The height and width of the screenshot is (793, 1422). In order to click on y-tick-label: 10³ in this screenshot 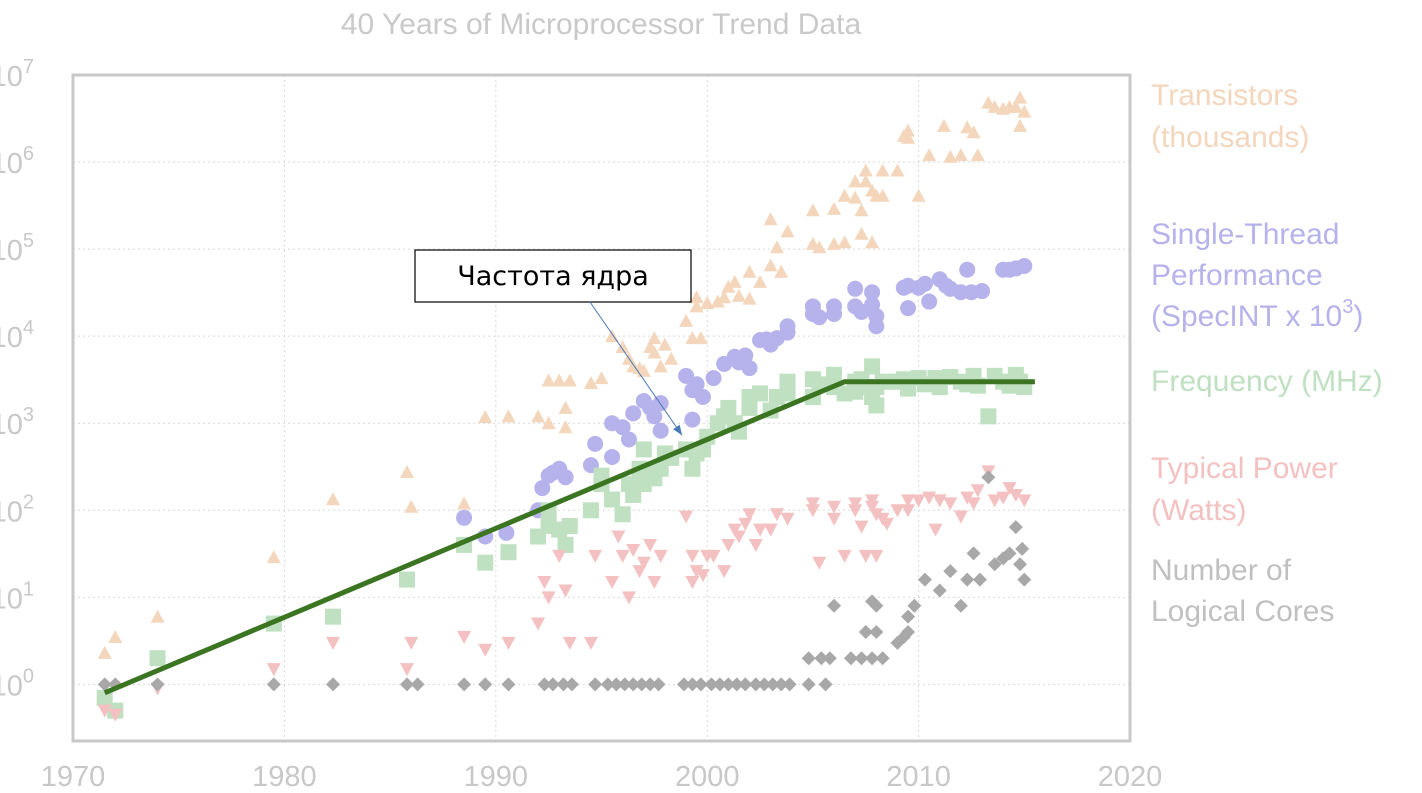, I will do `click(17, 422)`.